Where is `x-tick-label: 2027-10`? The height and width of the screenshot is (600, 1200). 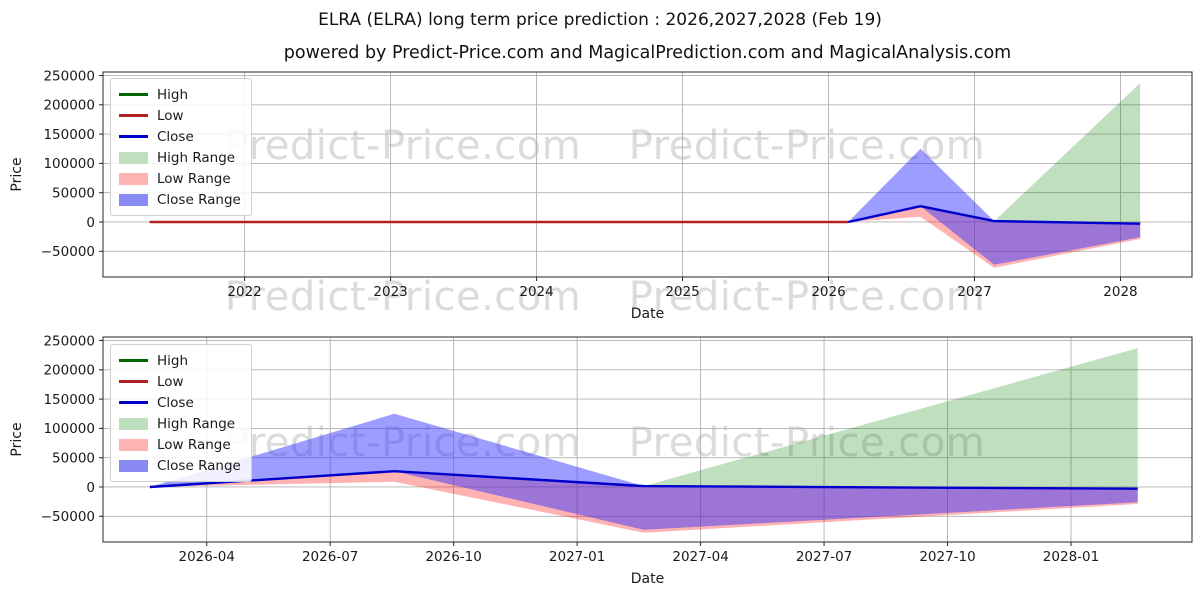
x-tick-label: 2027-10 is located at coordinates (947, 557).